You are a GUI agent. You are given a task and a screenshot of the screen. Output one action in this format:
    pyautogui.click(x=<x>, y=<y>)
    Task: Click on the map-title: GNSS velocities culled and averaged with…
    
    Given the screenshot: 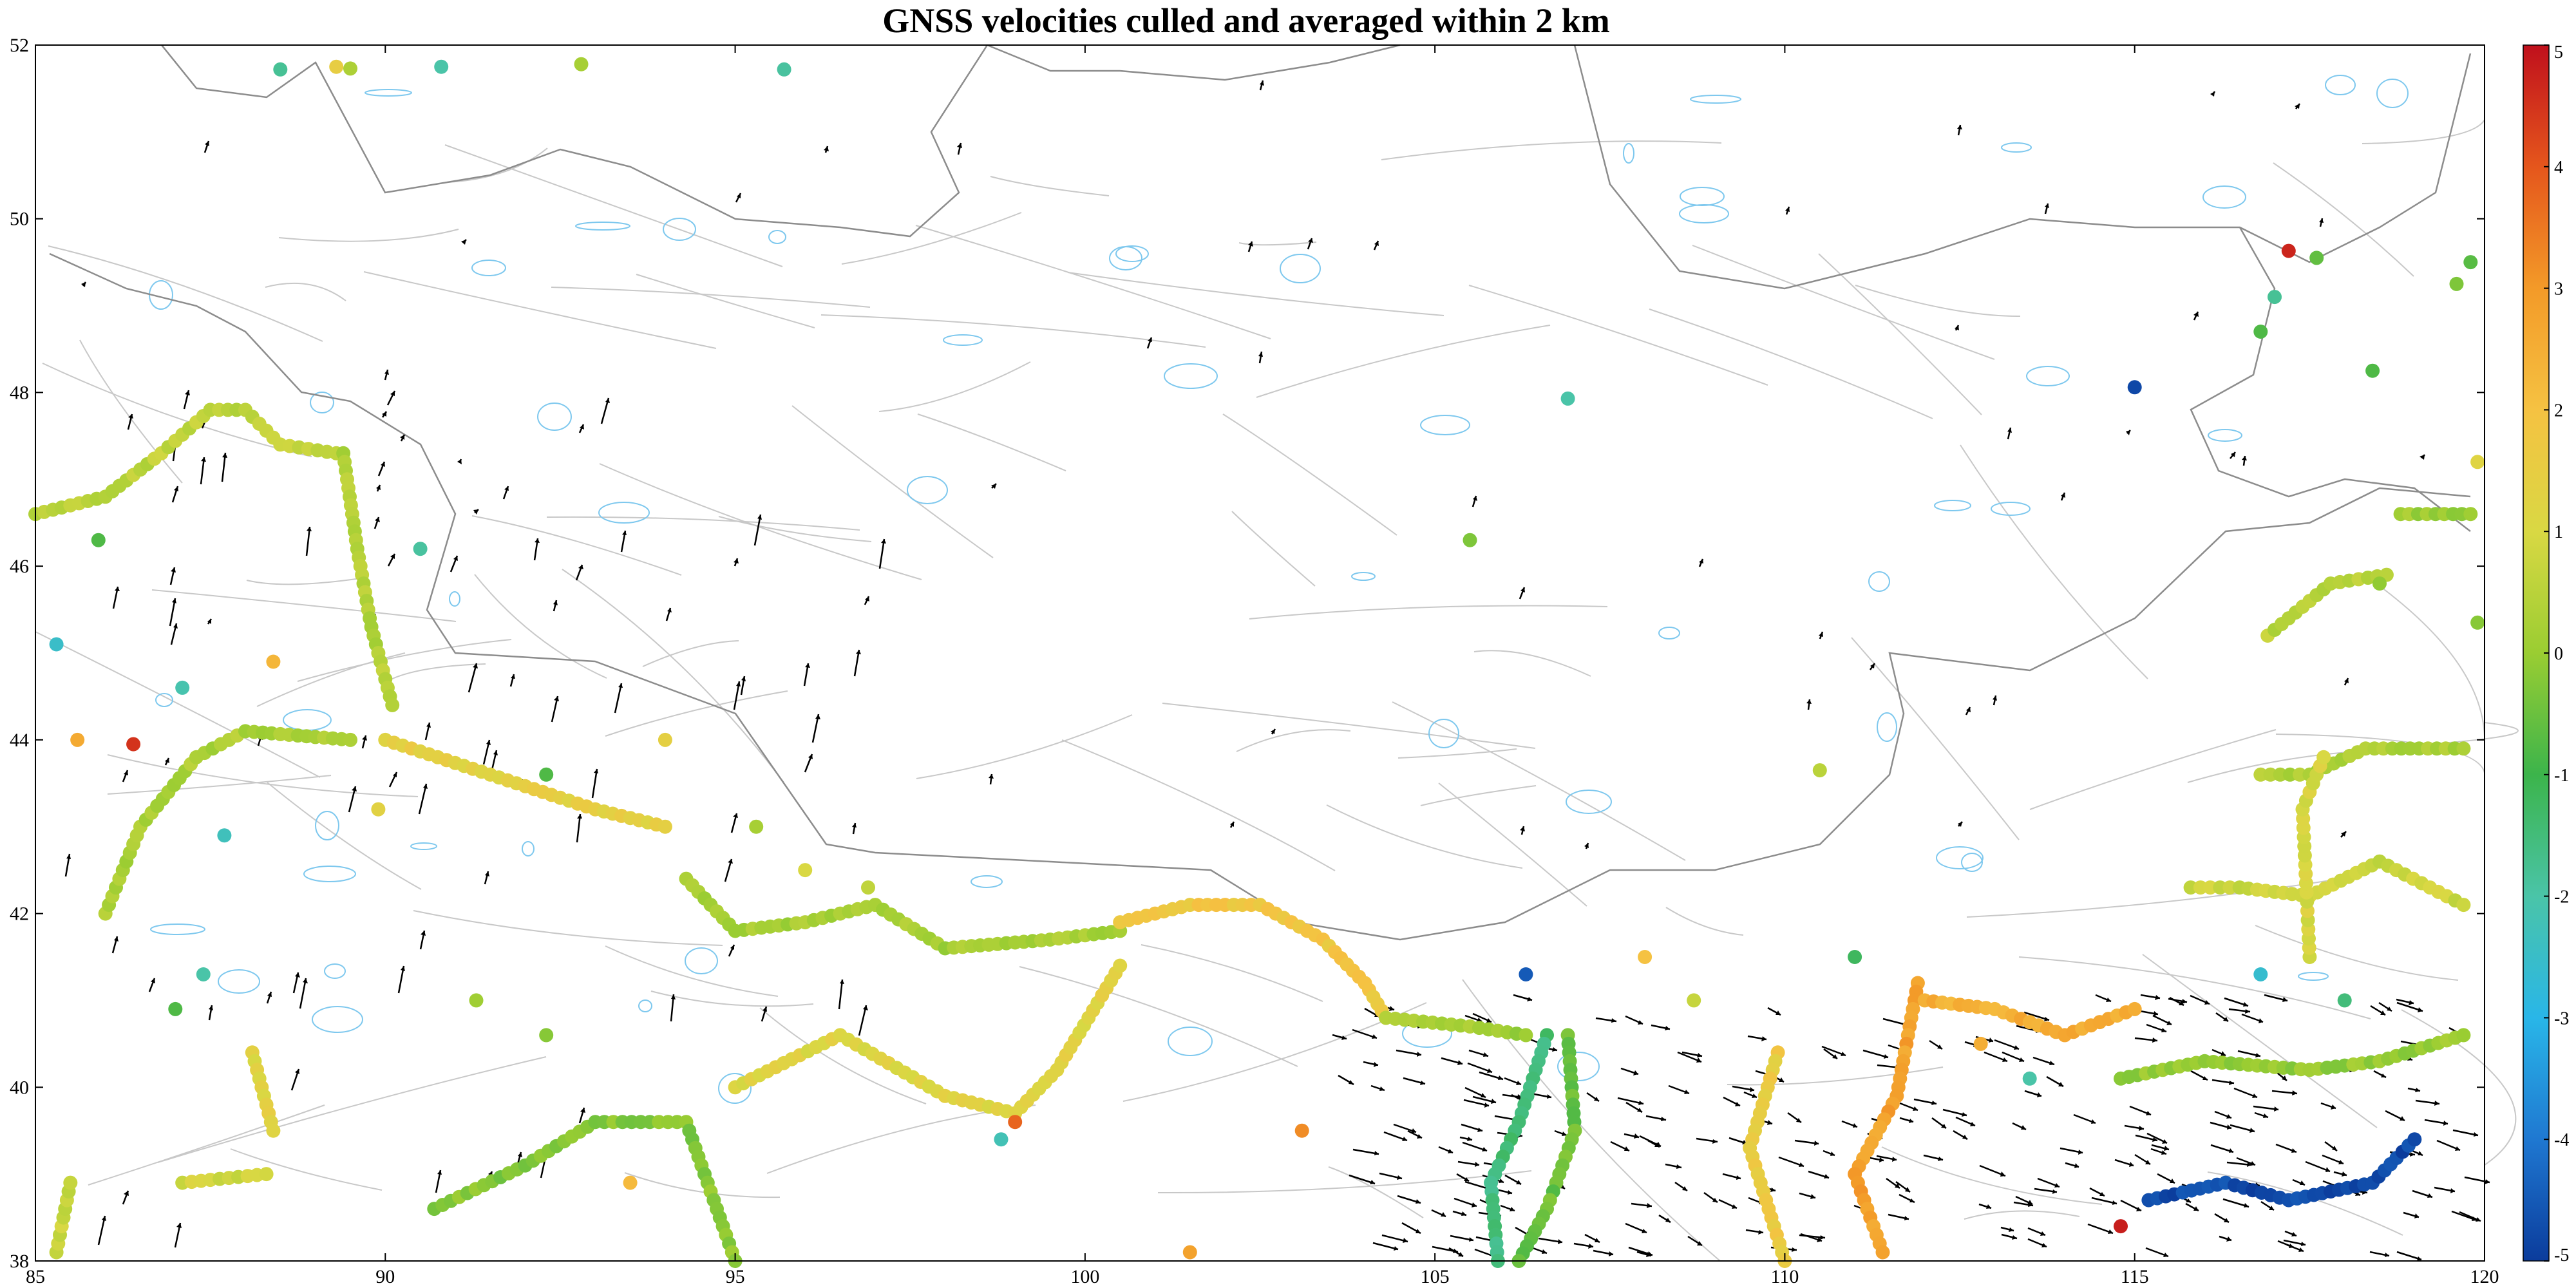 What is the action you would take?
    pyautogui.click(x=1246, y=20)
    